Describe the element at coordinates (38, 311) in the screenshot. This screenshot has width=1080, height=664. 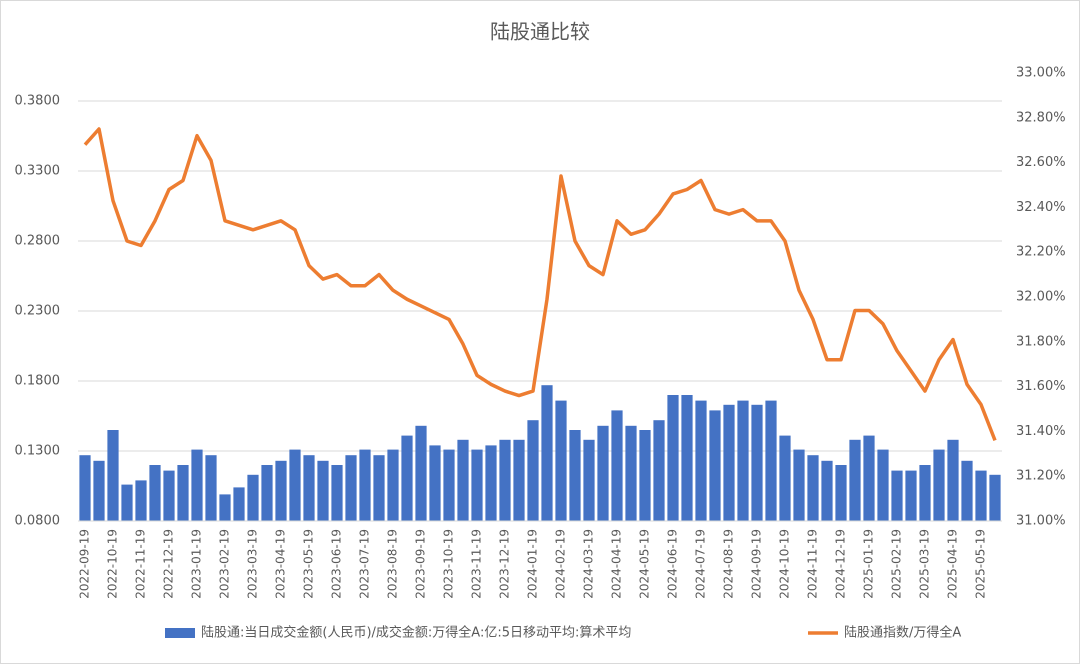
I see `y-tick-label: 0.2300` at that location.